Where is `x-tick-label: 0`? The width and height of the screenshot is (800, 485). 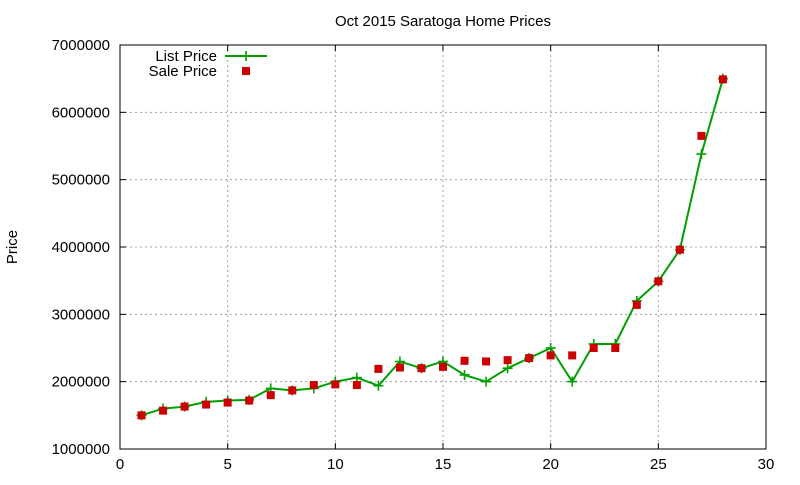
x-tick-label: 0 is located at coordinates (120, 464).